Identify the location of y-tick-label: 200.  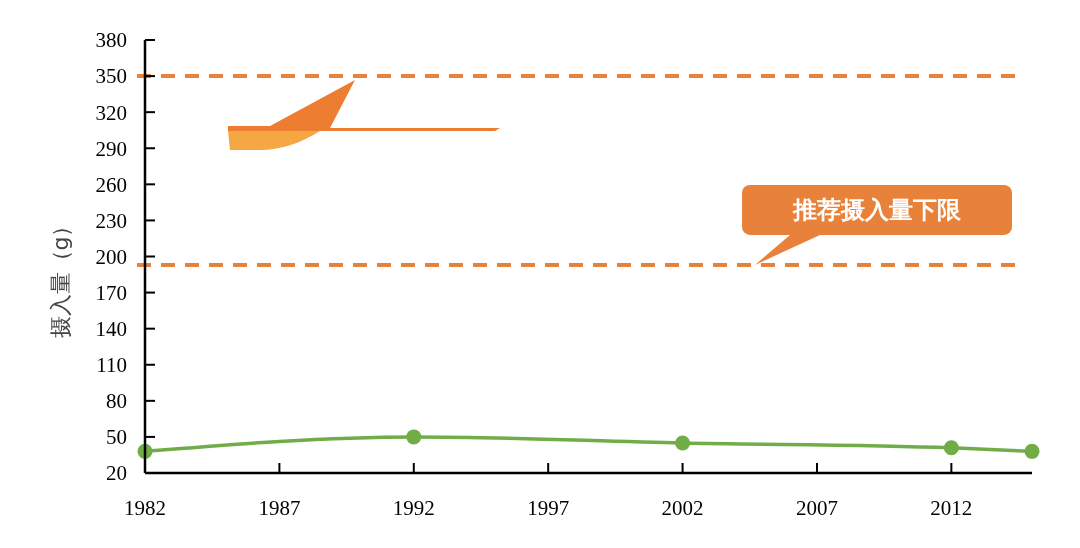
(111, 256).